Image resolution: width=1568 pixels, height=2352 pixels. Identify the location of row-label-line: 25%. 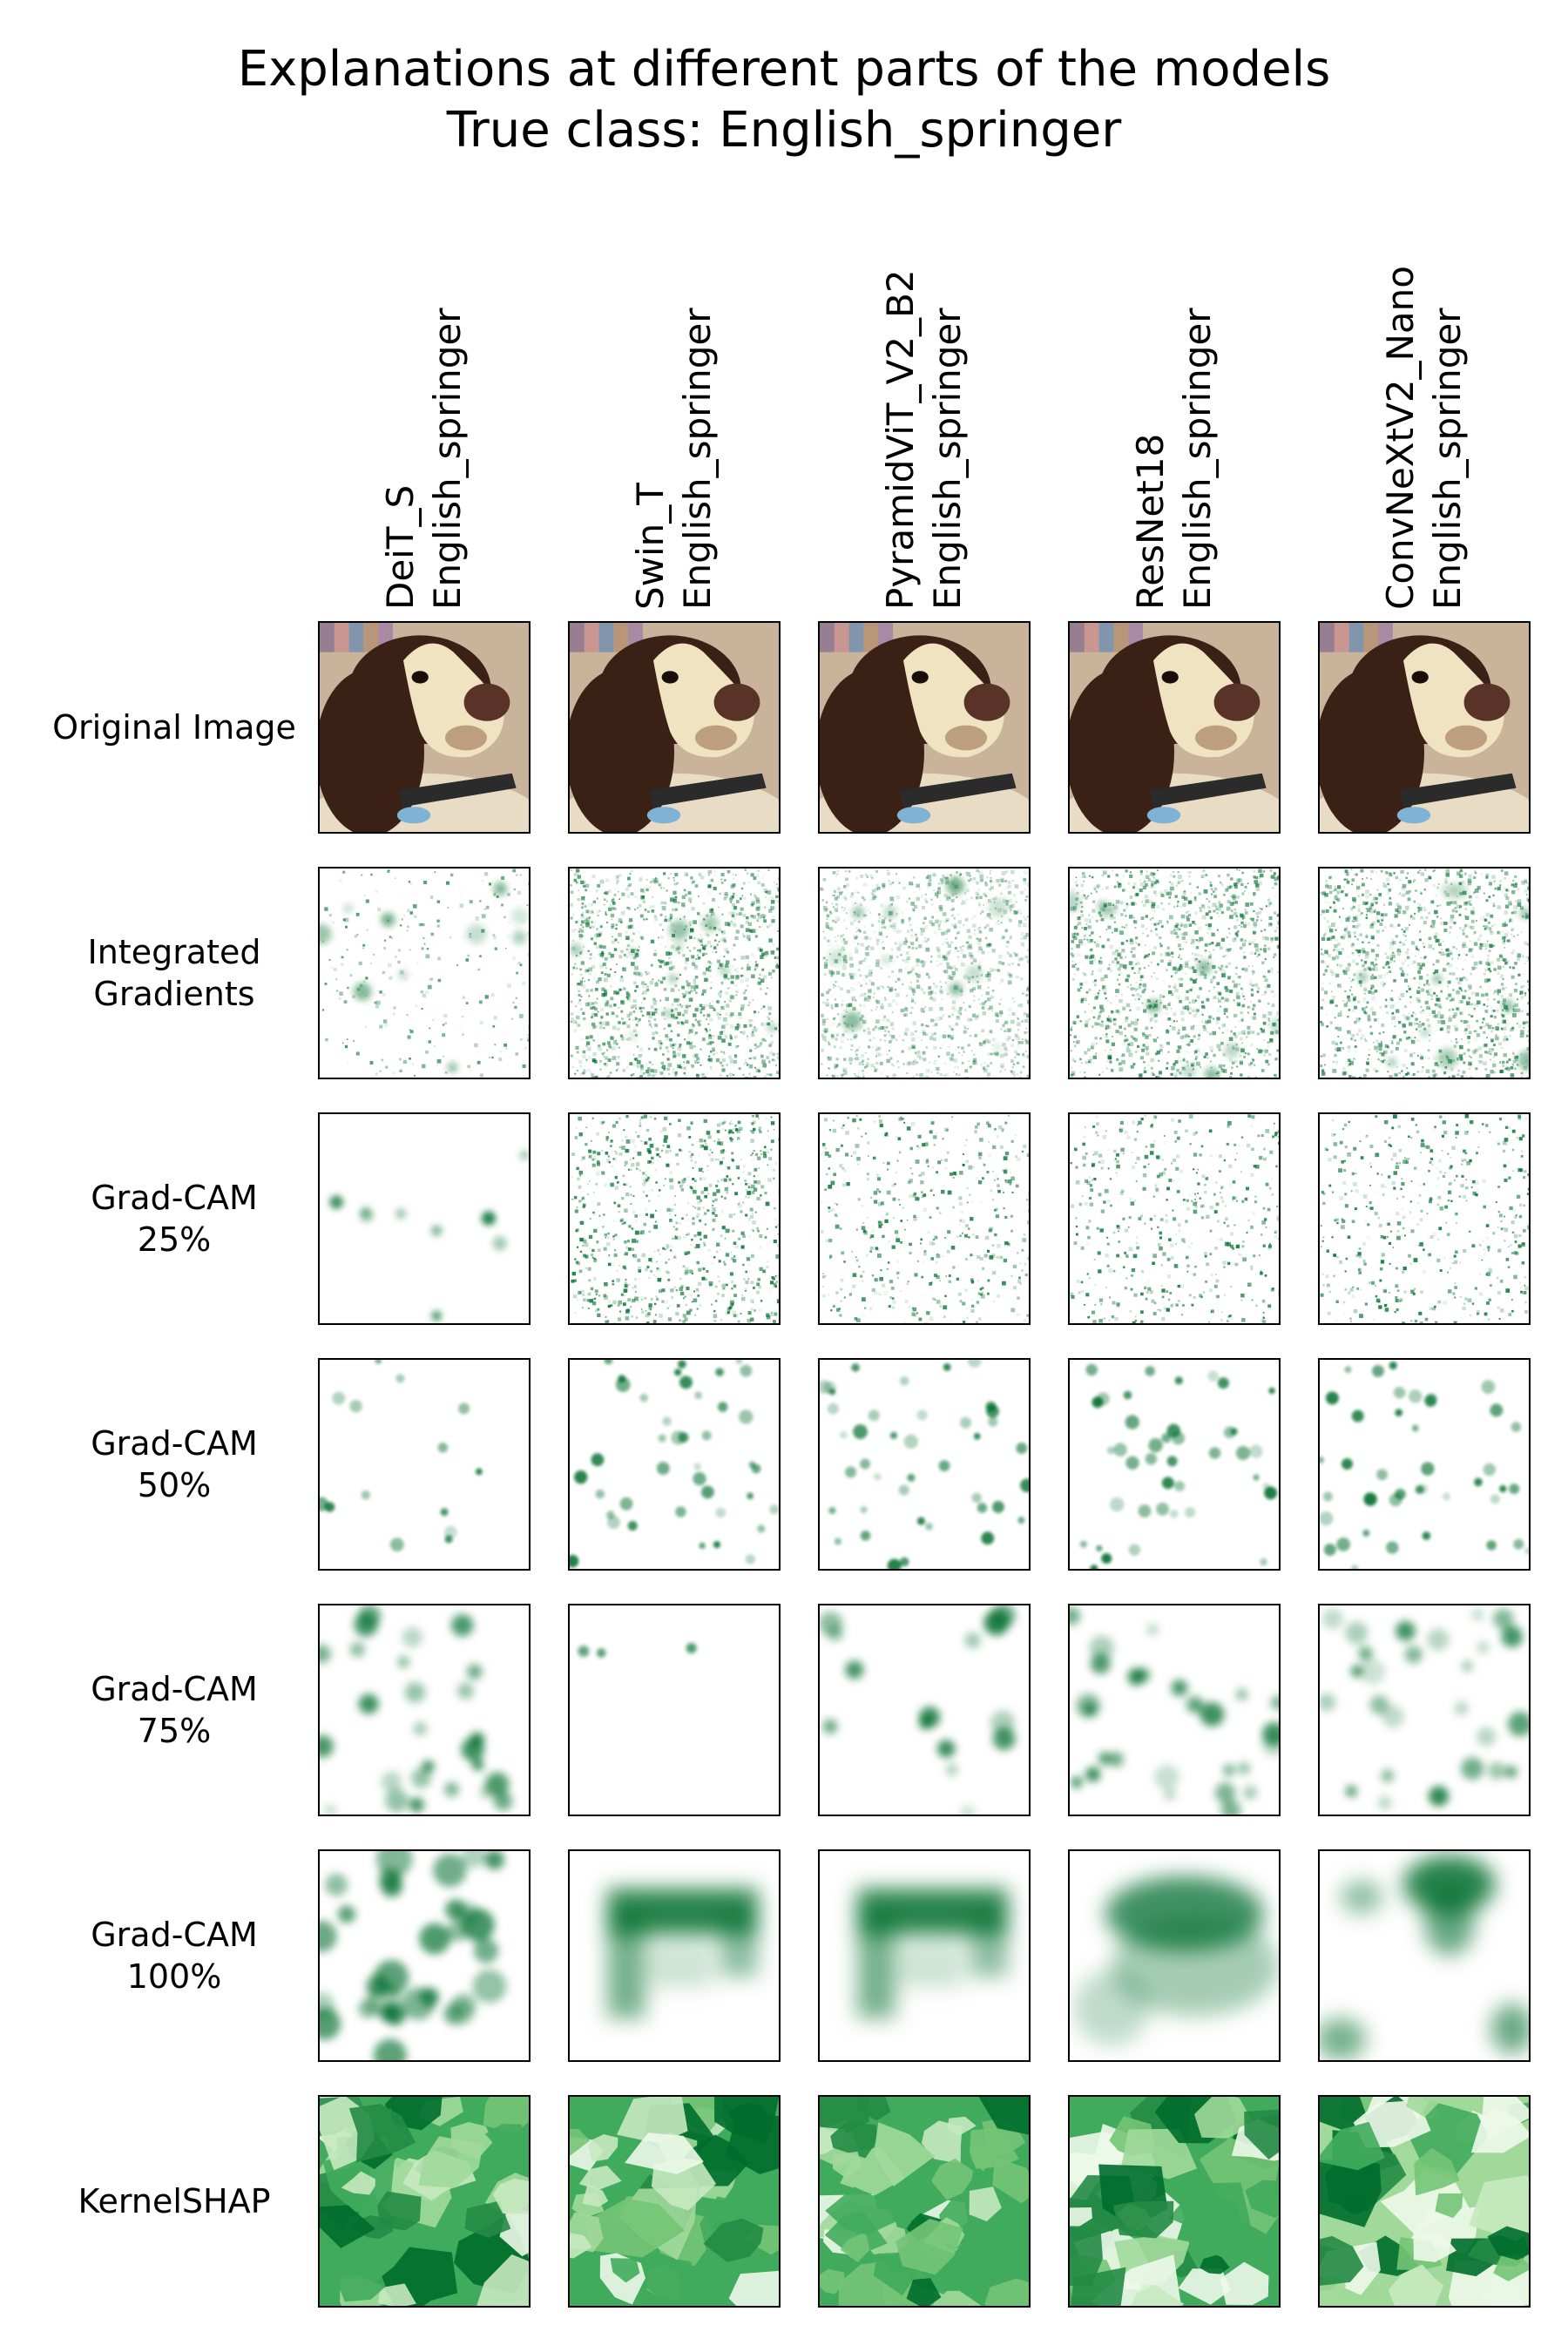
(174, 1240).